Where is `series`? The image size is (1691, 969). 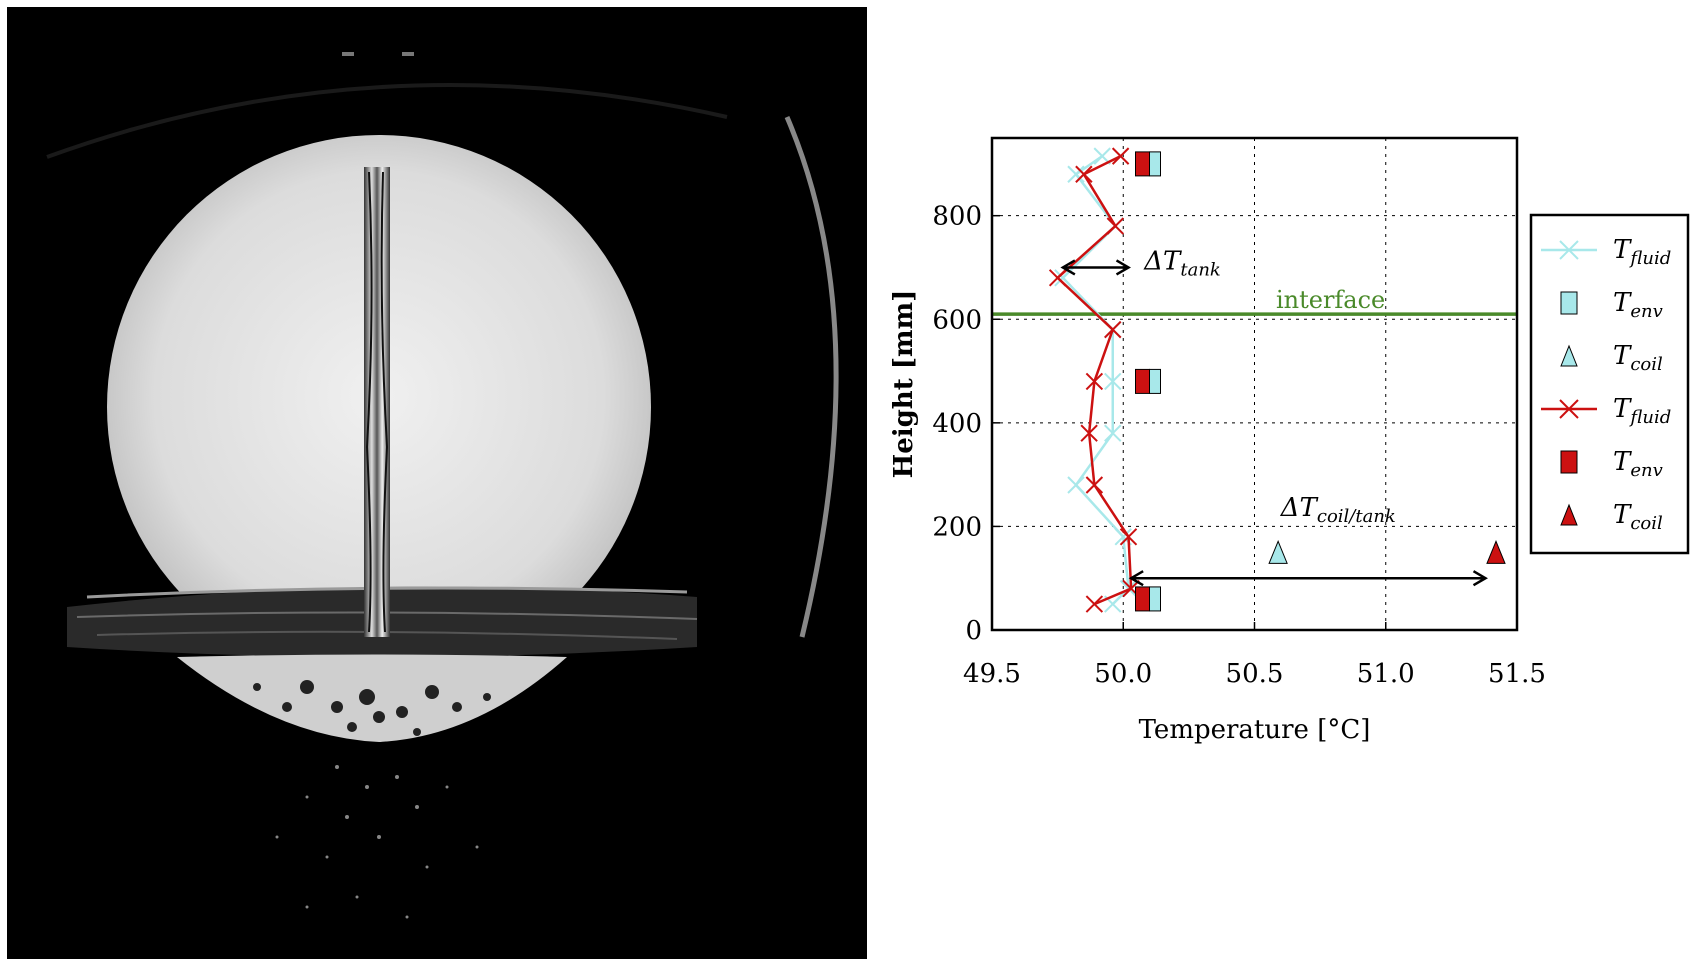 series is located at coordinates (1094, 380).